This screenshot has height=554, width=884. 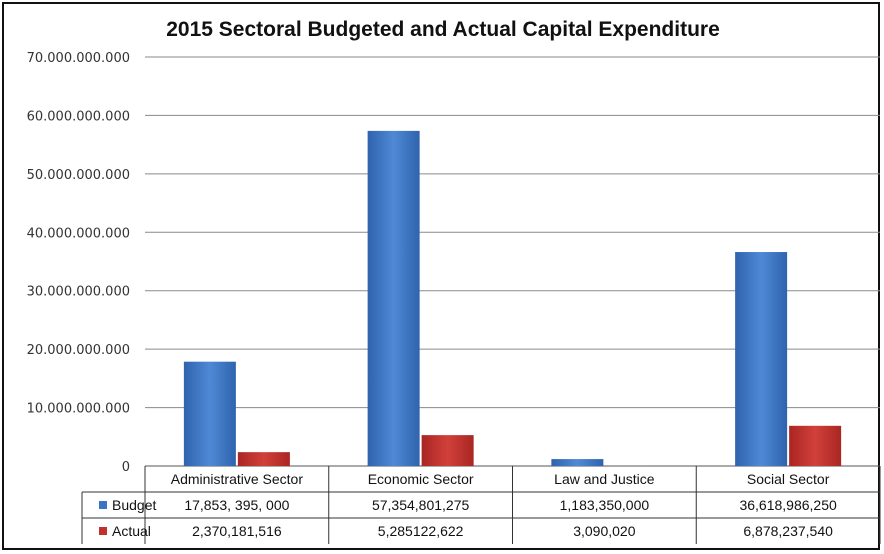 I want to click on y-tick-label: 0, so click(x=126, y=467).